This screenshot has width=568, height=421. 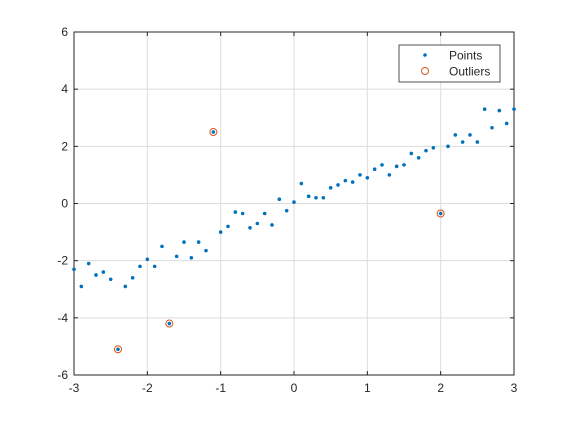 I want to click on y-tick-label: 0, so click(x=64, y=204).